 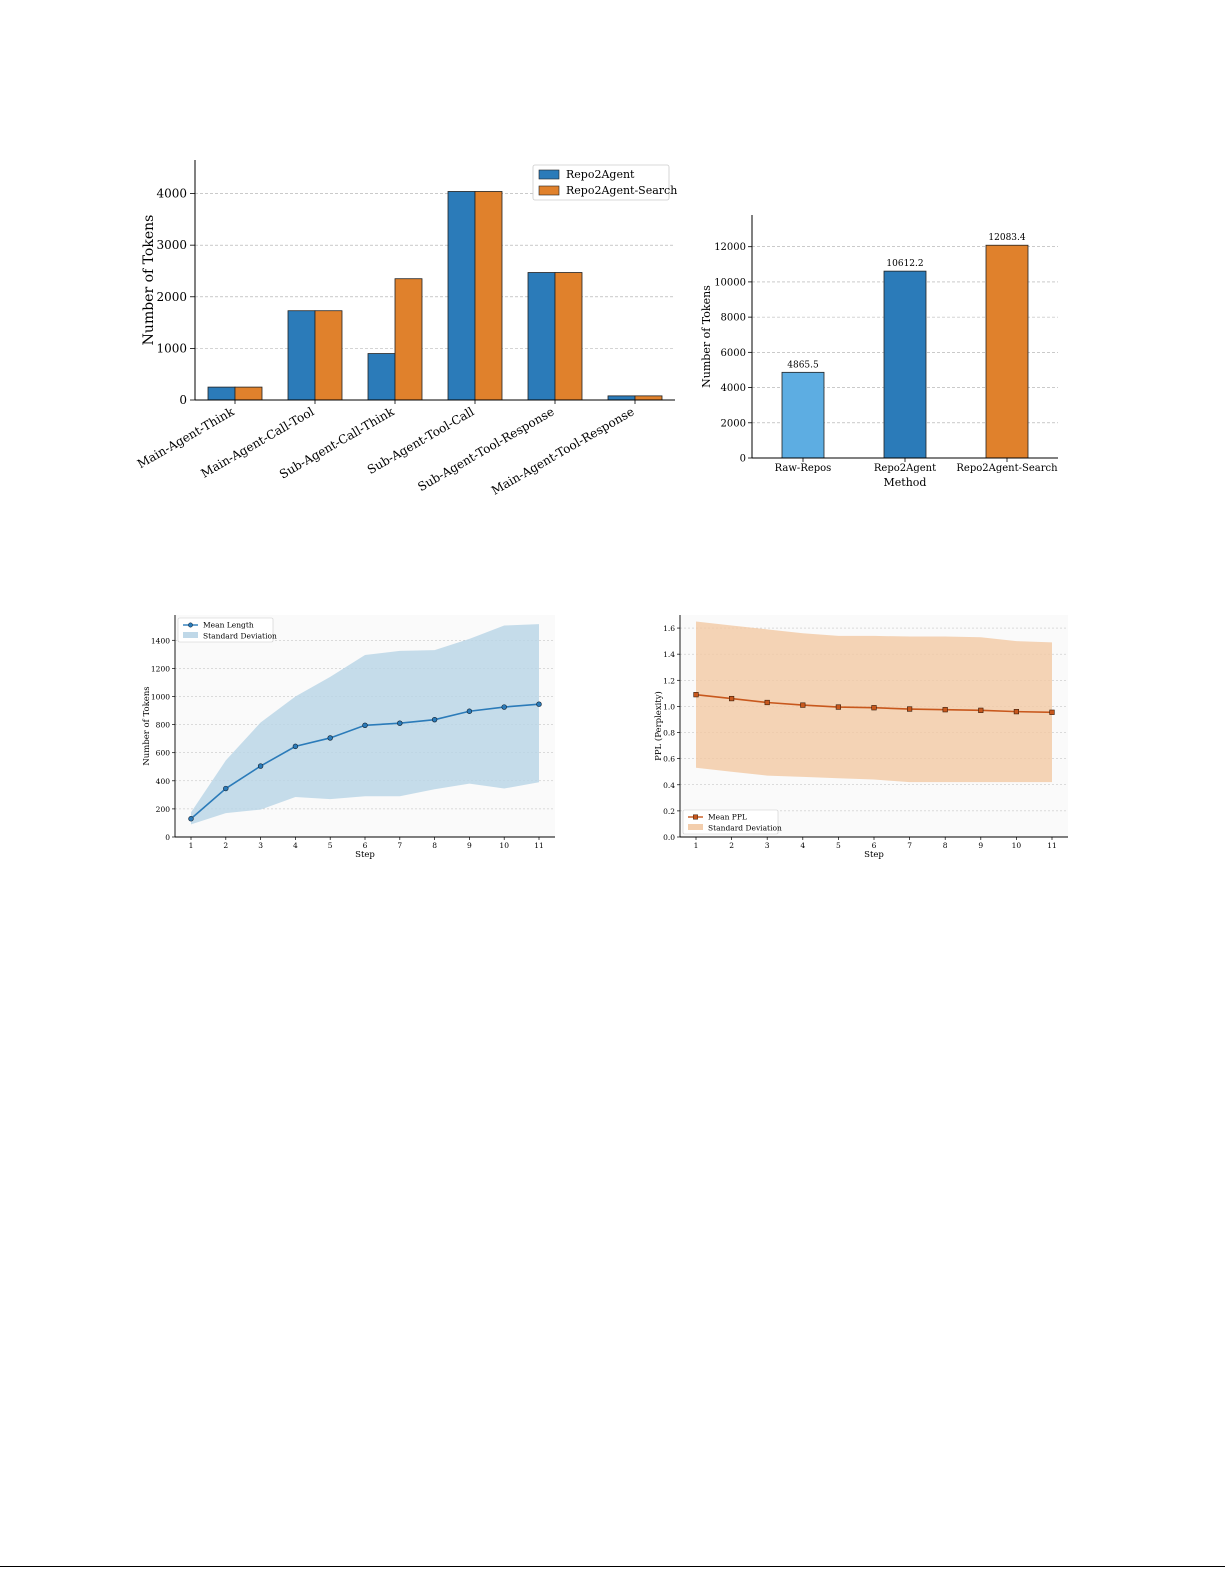 I want to click on y-tick-label: 200, so click(x=163, y=809).